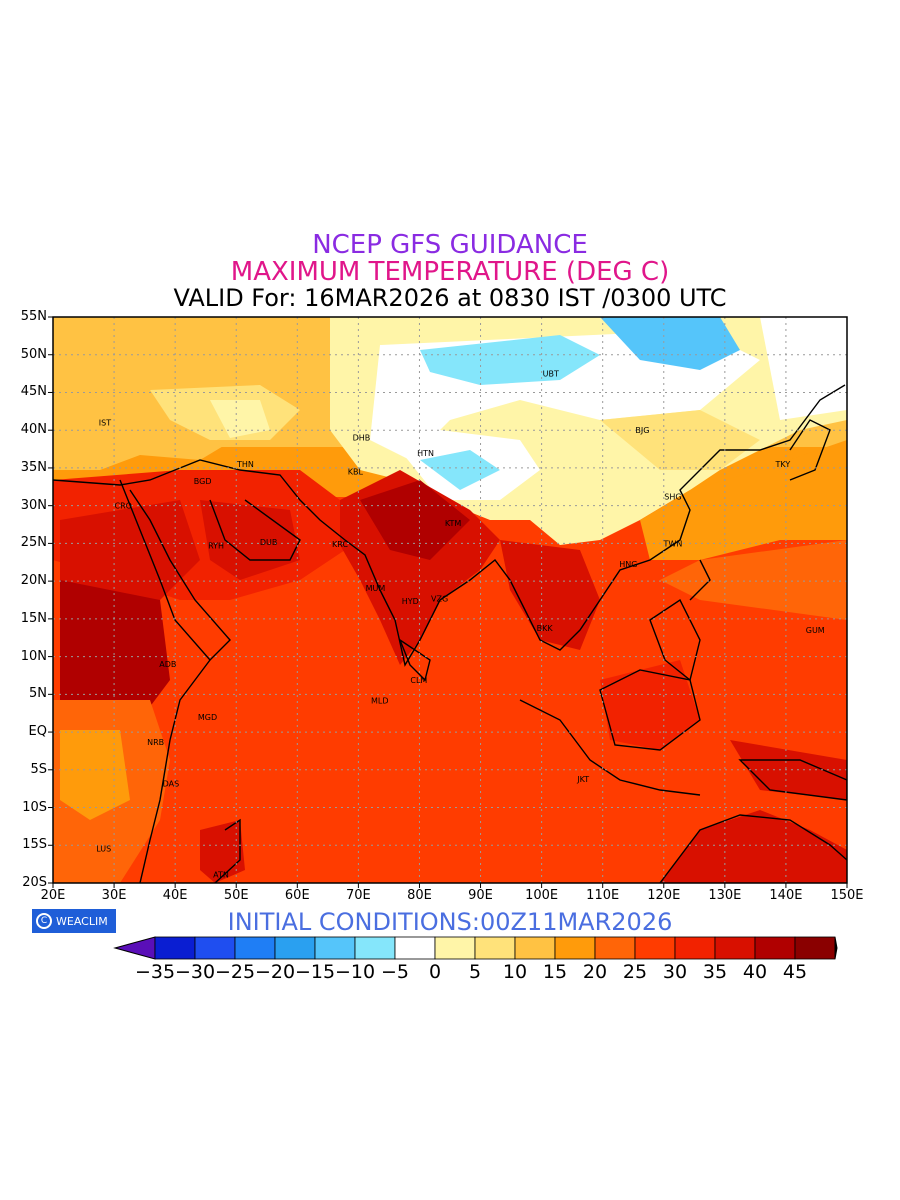 This screenshot has height=1200, width=900. What do you see at coordinates (672, 497) in the screenshot?
I see `city-label-shg: SHG` at bounding box center [672, 497].